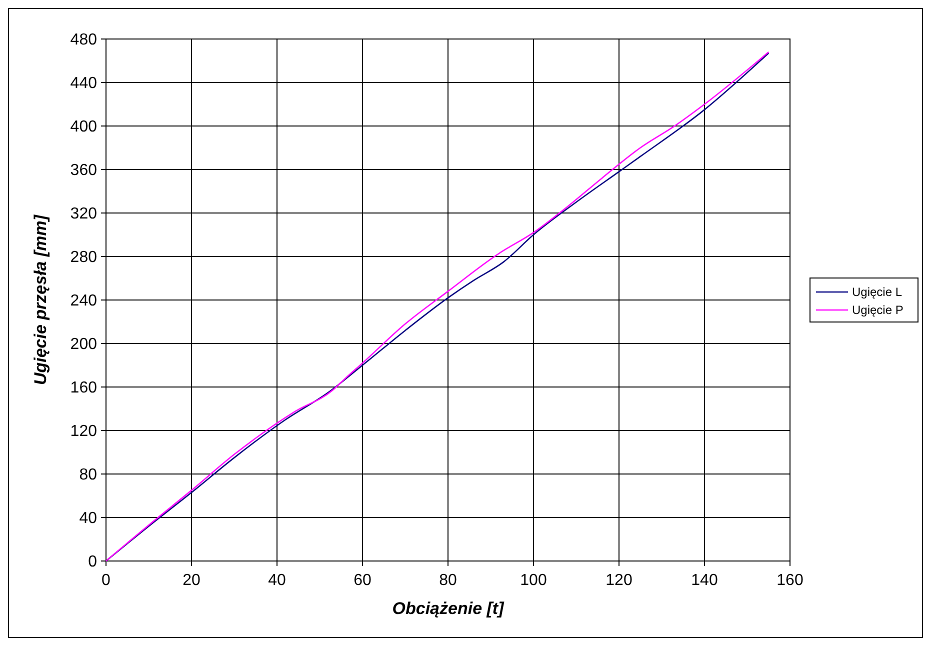 This screenshot has width=931, height=646. What do you see at coordinates (363, 580) in the screenshot?
I see `x-tick-label: 60` at bounding box center [363, 580].